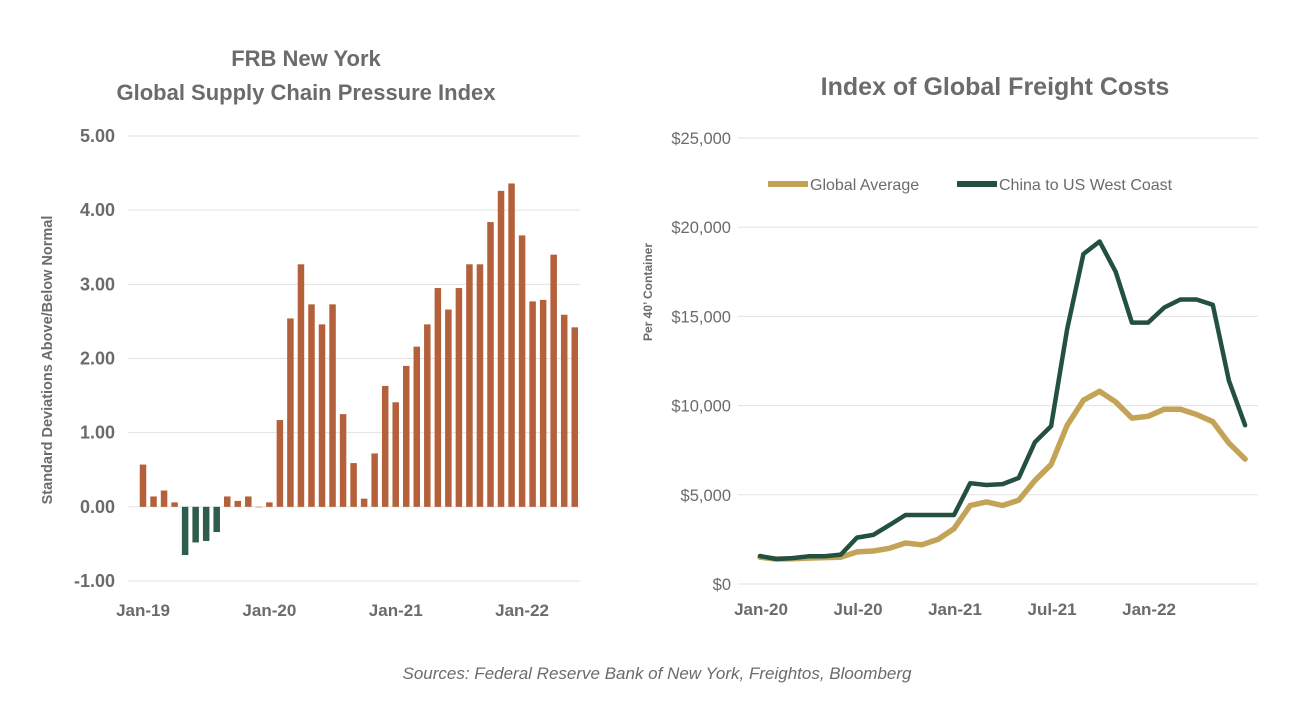 This screenshot has height=714, width=1314. What do you see at coordinates (48, 360) in the screenshot?
I see `y-axis-label: Standard Deviations Above/Below Normal` at bounding box center [48, 360].